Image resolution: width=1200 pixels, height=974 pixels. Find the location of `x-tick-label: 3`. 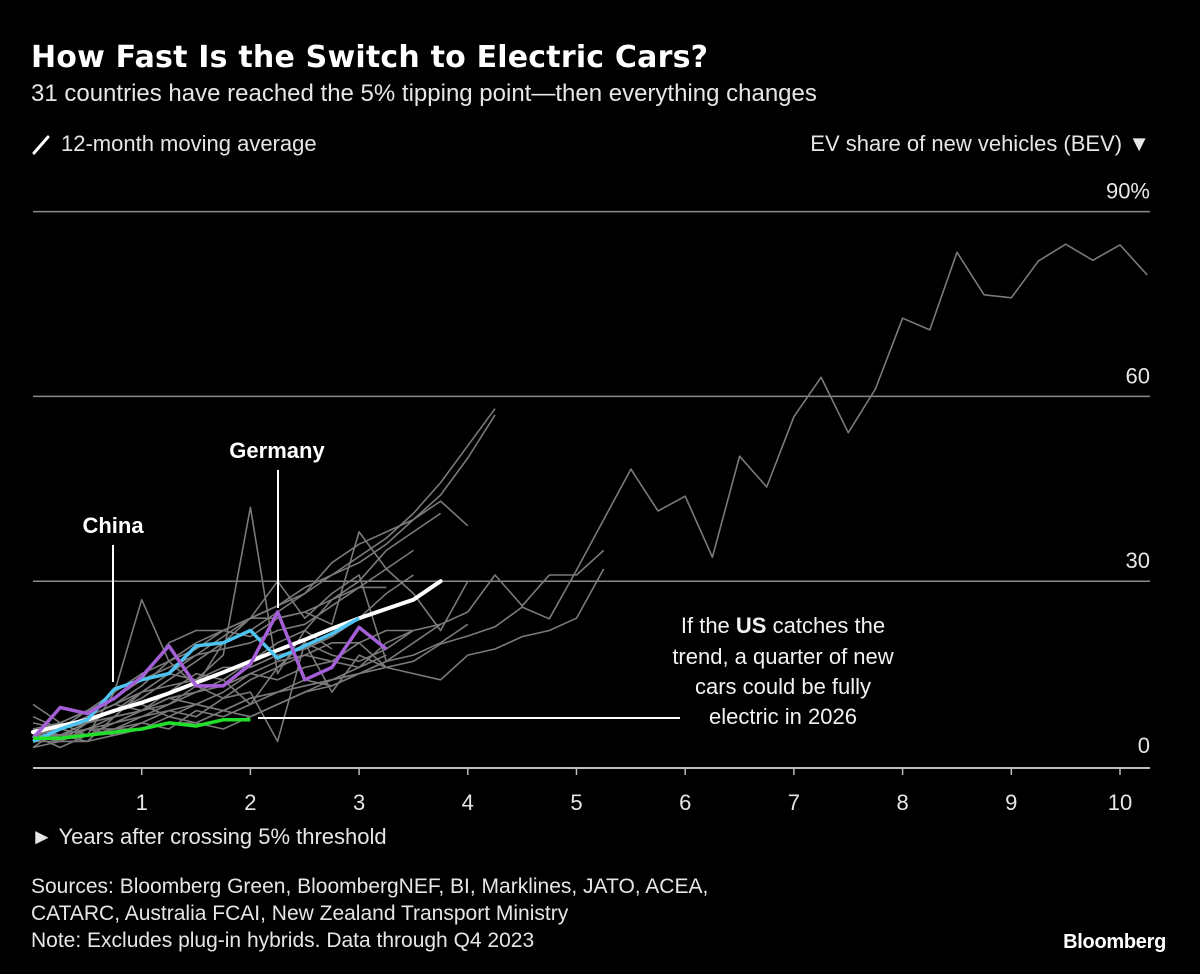

x-tick-label: 3 is located at coordinates (359, 802).